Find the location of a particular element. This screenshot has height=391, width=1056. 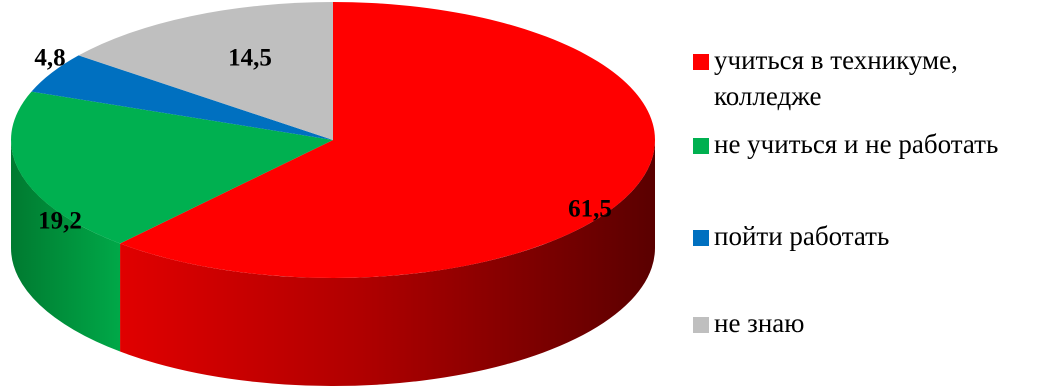

data-label-61-5: 61,5 is located at coordinates (590, 209).